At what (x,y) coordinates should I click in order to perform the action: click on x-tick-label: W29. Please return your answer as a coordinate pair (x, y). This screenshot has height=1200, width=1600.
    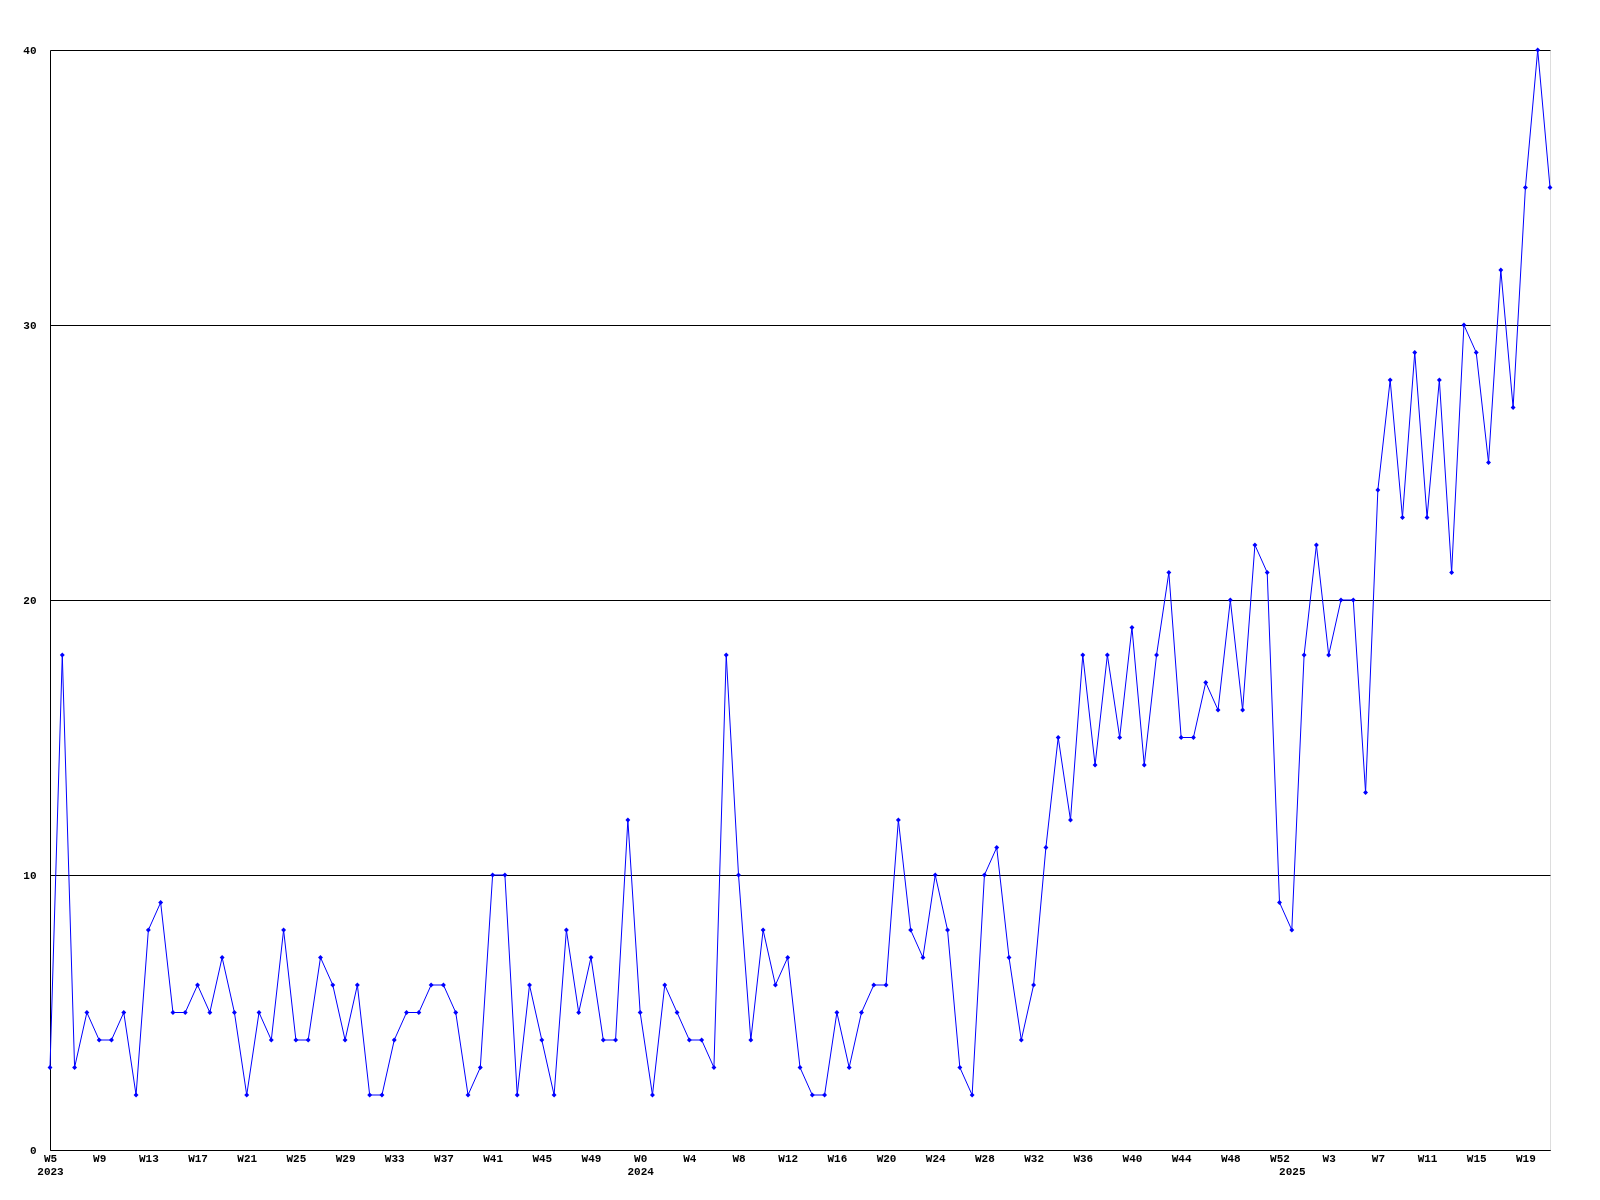
    Looking at the image, I should click on (345, 1158).